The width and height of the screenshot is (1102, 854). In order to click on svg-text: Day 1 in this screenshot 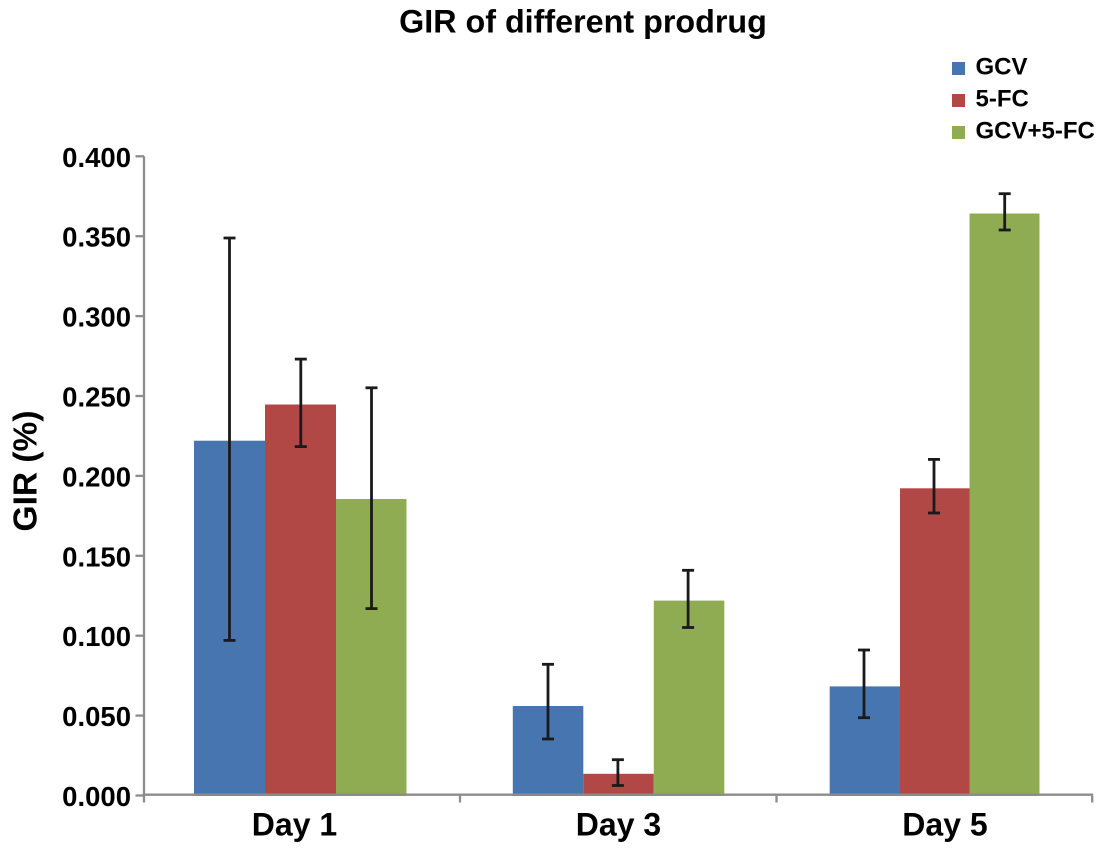, I will do `click(294, 825)`.